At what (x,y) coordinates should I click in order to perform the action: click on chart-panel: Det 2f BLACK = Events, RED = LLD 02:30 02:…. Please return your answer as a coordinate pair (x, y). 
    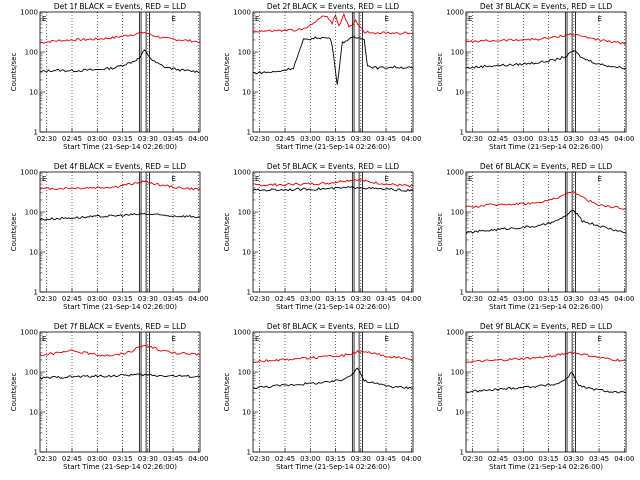
    Looking at the image, I should click on (322, 76).